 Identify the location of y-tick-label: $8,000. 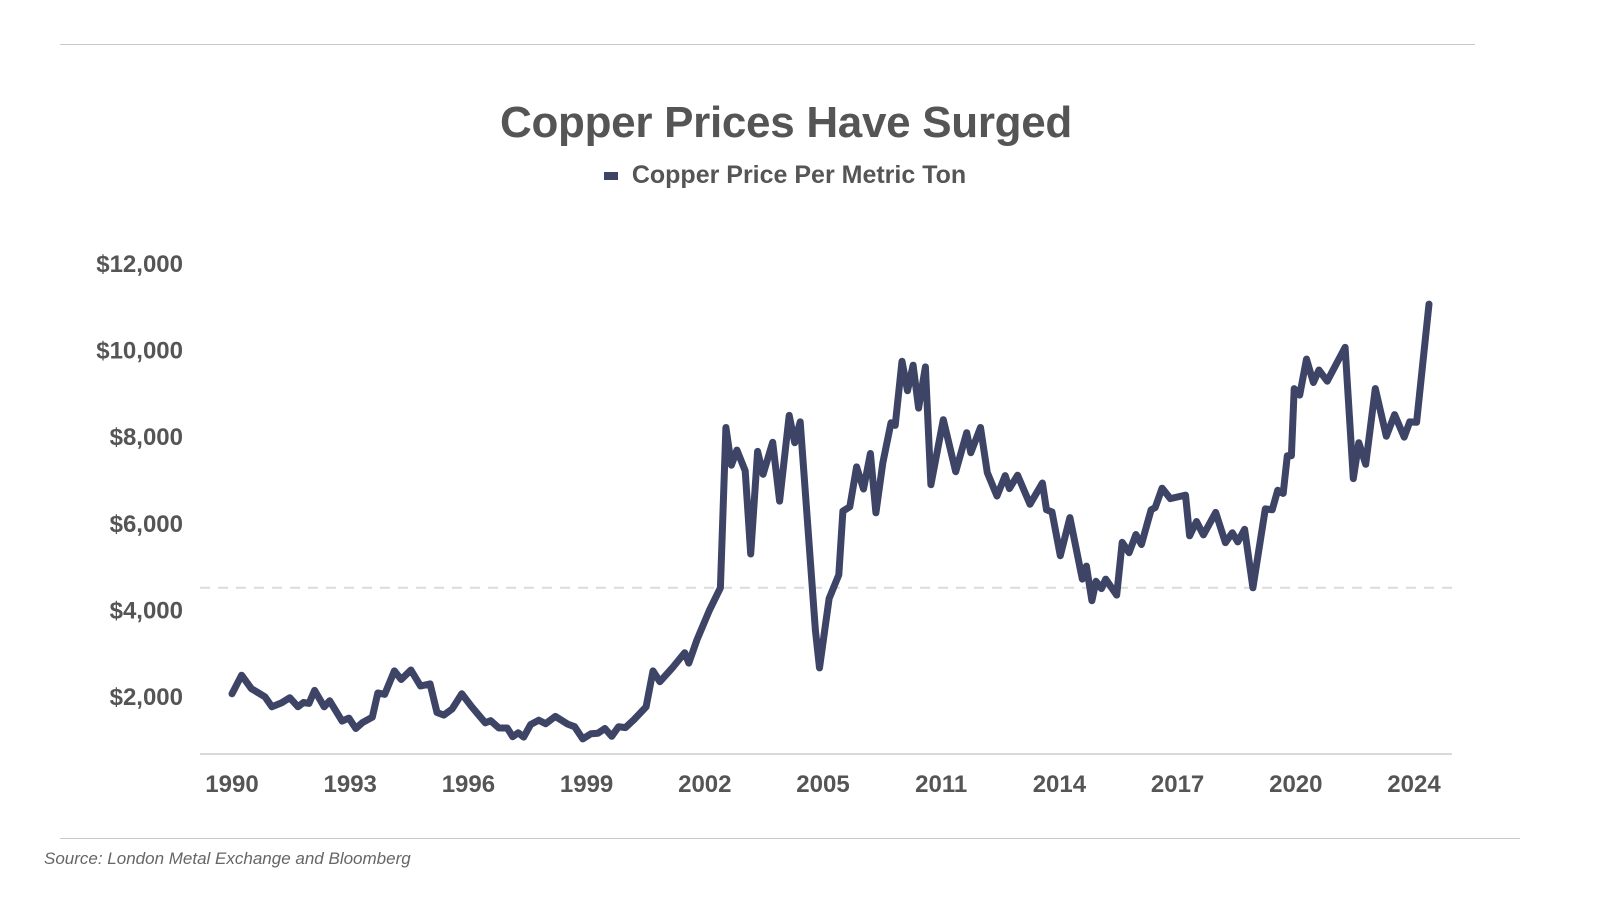
(146, 437).